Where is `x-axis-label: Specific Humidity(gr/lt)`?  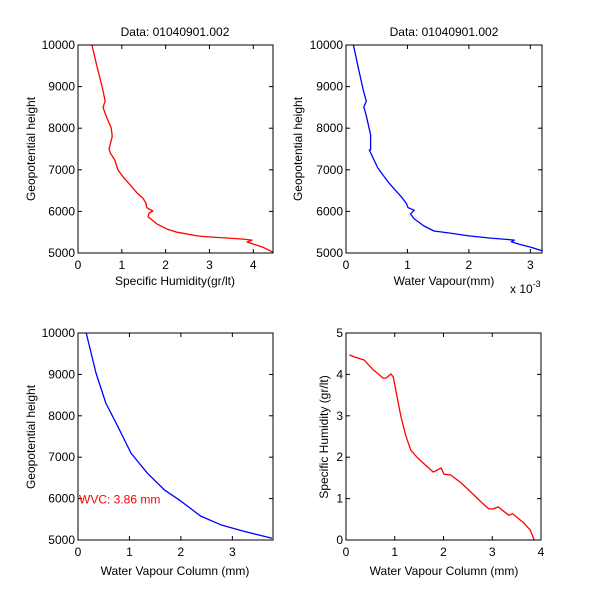
x-axis-label: Specific Humidity(gr/lt) is located at coordinates (175, 281).